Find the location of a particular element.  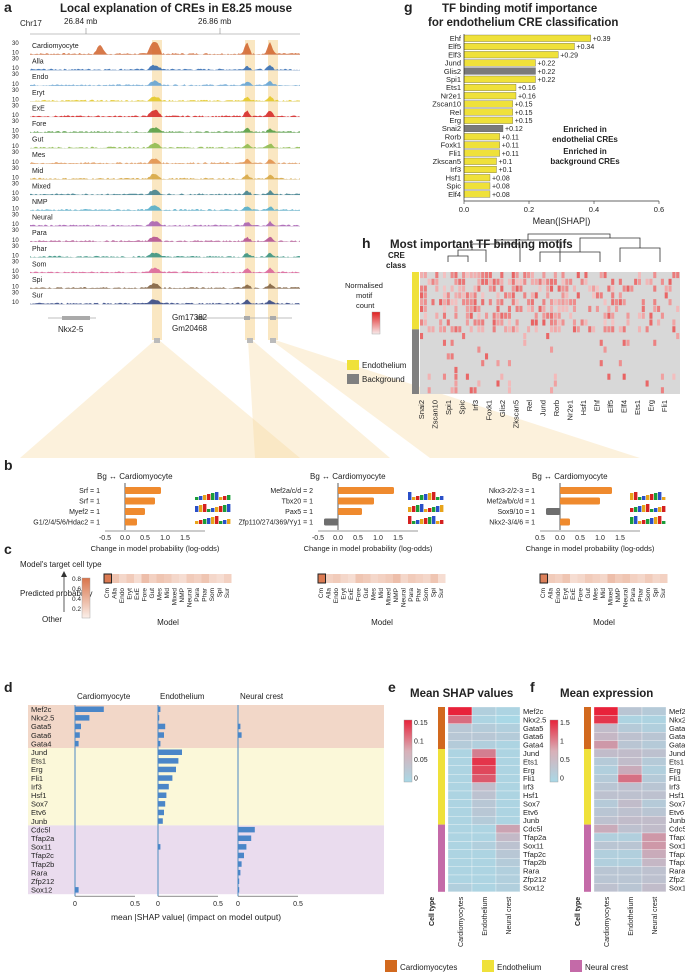

d-tf-8: Fli1 is located at coordinates (37, 778).